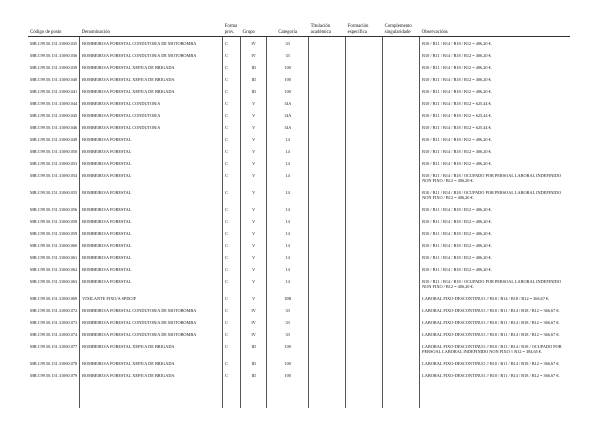 The image size is (615, 439). Describe the element at coordinates (54, 245) in the screenshot. I see `code-cell: MR.C99.50.151.31060.060` at that location.